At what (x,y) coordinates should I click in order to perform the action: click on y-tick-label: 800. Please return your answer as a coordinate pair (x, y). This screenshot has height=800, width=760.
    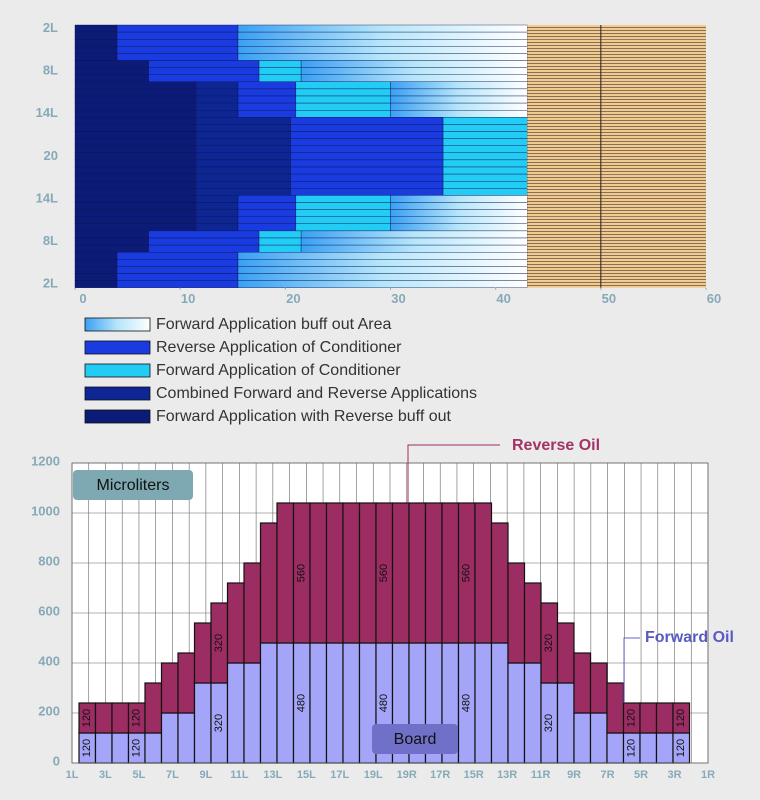
    Looking at the image, I should click on (49, 560).